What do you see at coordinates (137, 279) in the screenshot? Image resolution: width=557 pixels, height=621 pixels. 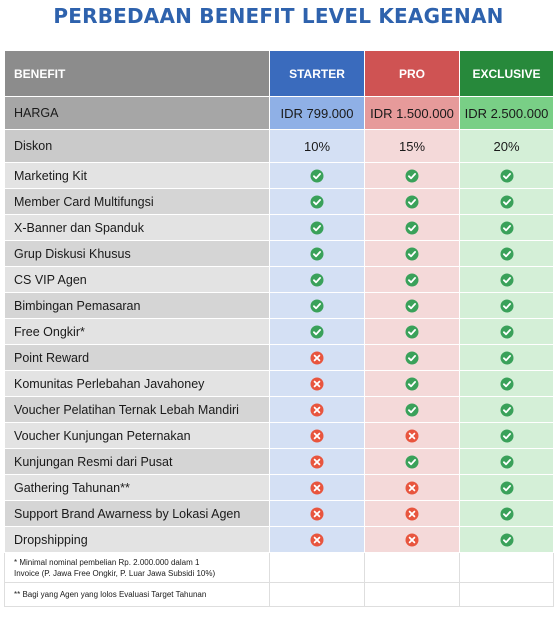 I see `benefit-label: CS VIP Agen` at bounding box center [137, 279].